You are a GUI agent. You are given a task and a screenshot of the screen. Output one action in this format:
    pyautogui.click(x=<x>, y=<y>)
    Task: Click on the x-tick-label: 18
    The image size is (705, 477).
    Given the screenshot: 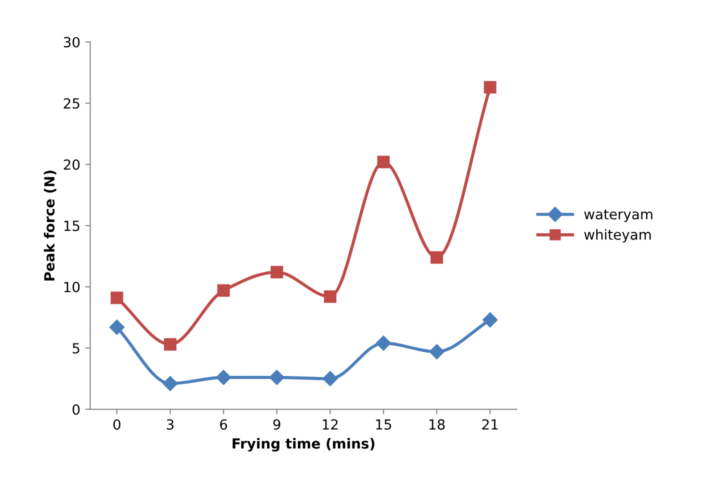 What is the action you would take?
    pyautogui.click(x=437, y=424)
    